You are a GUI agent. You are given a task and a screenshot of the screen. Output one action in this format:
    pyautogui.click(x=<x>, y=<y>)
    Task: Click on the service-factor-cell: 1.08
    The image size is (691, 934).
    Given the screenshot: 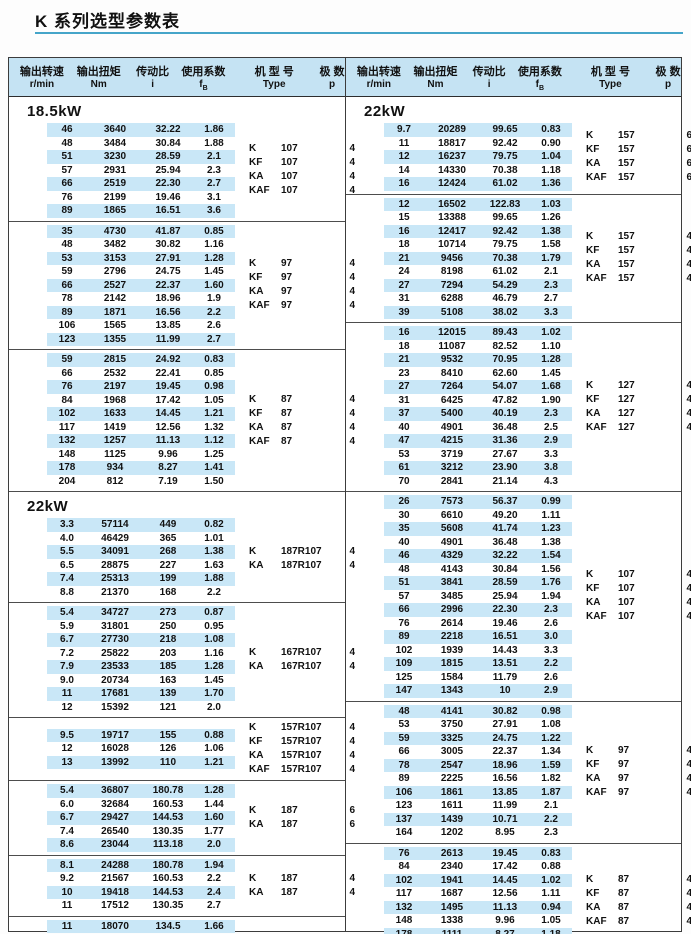 What is the action you would take?
    pyautogui.click(x=551, y=724)
    